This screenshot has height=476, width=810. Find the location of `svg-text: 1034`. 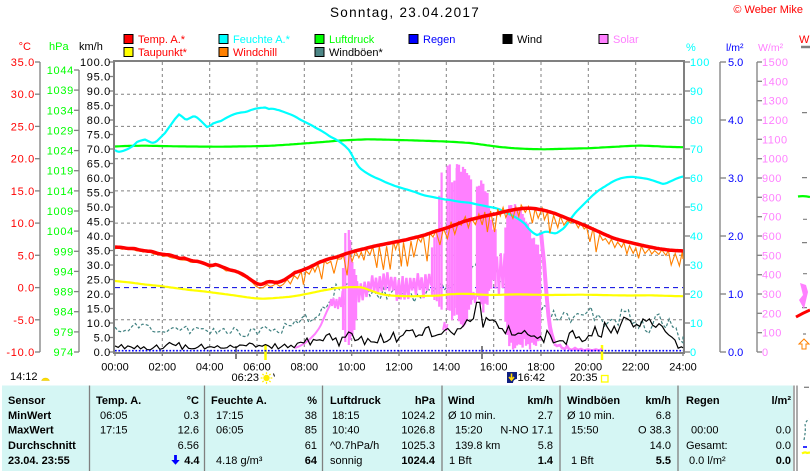

svg-text: 1034 is located at coordinates (60, 111).